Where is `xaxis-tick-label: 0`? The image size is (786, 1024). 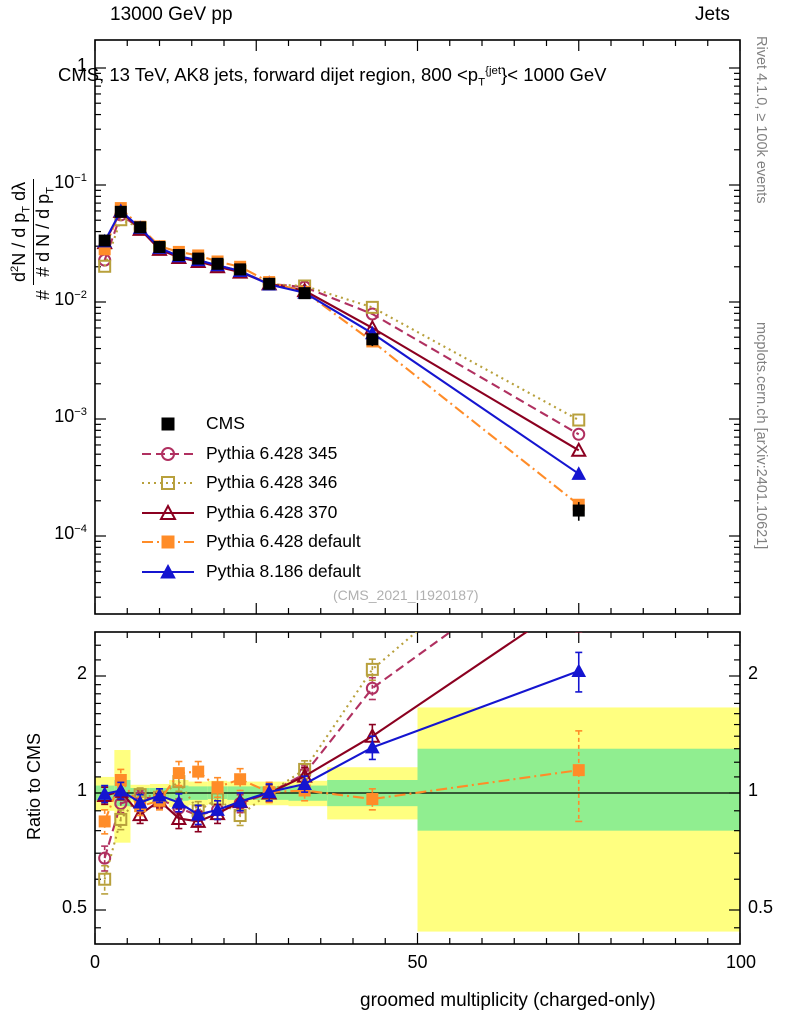
xaxis-tick-label: 0 is located at coordinates (94, 962).